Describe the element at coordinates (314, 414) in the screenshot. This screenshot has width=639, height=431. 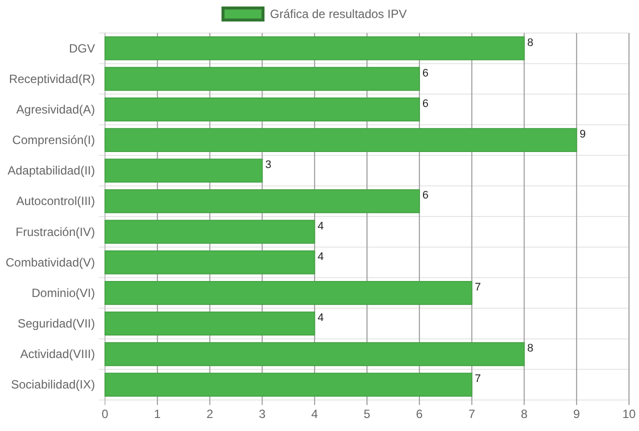
I see `x-tick-label: 4` at that location.